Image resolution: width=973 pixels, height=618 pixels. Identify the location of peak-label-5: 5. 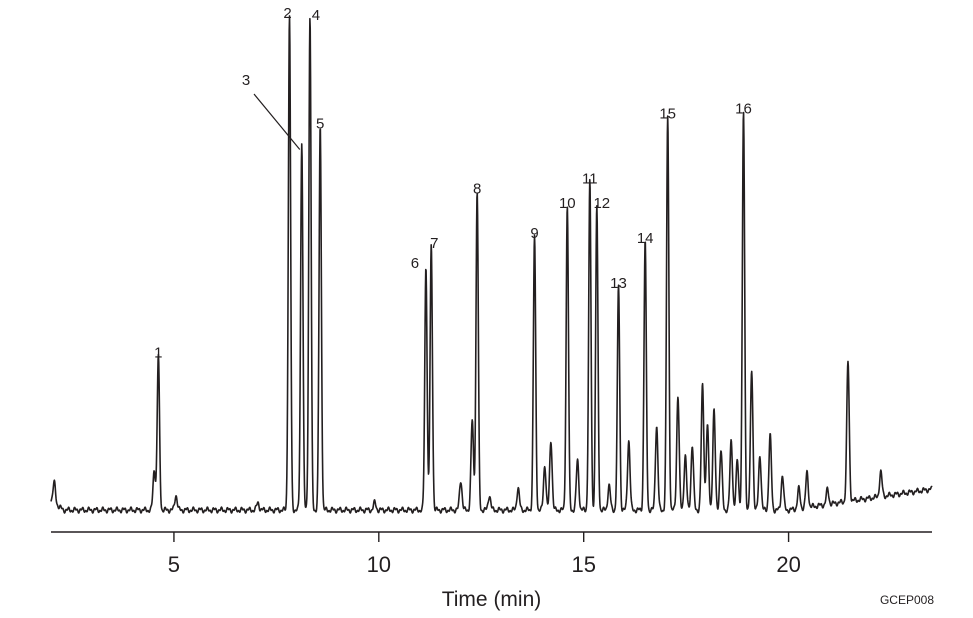
(320, 124).